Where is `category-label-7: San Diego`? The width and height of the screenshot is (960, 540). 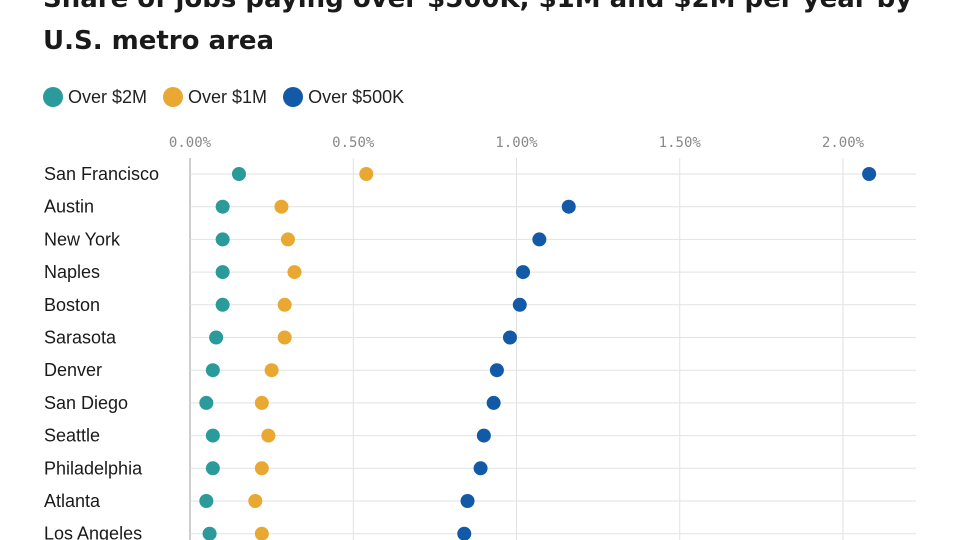
category-label-7: San Diego is located at coordinates (86, 403).